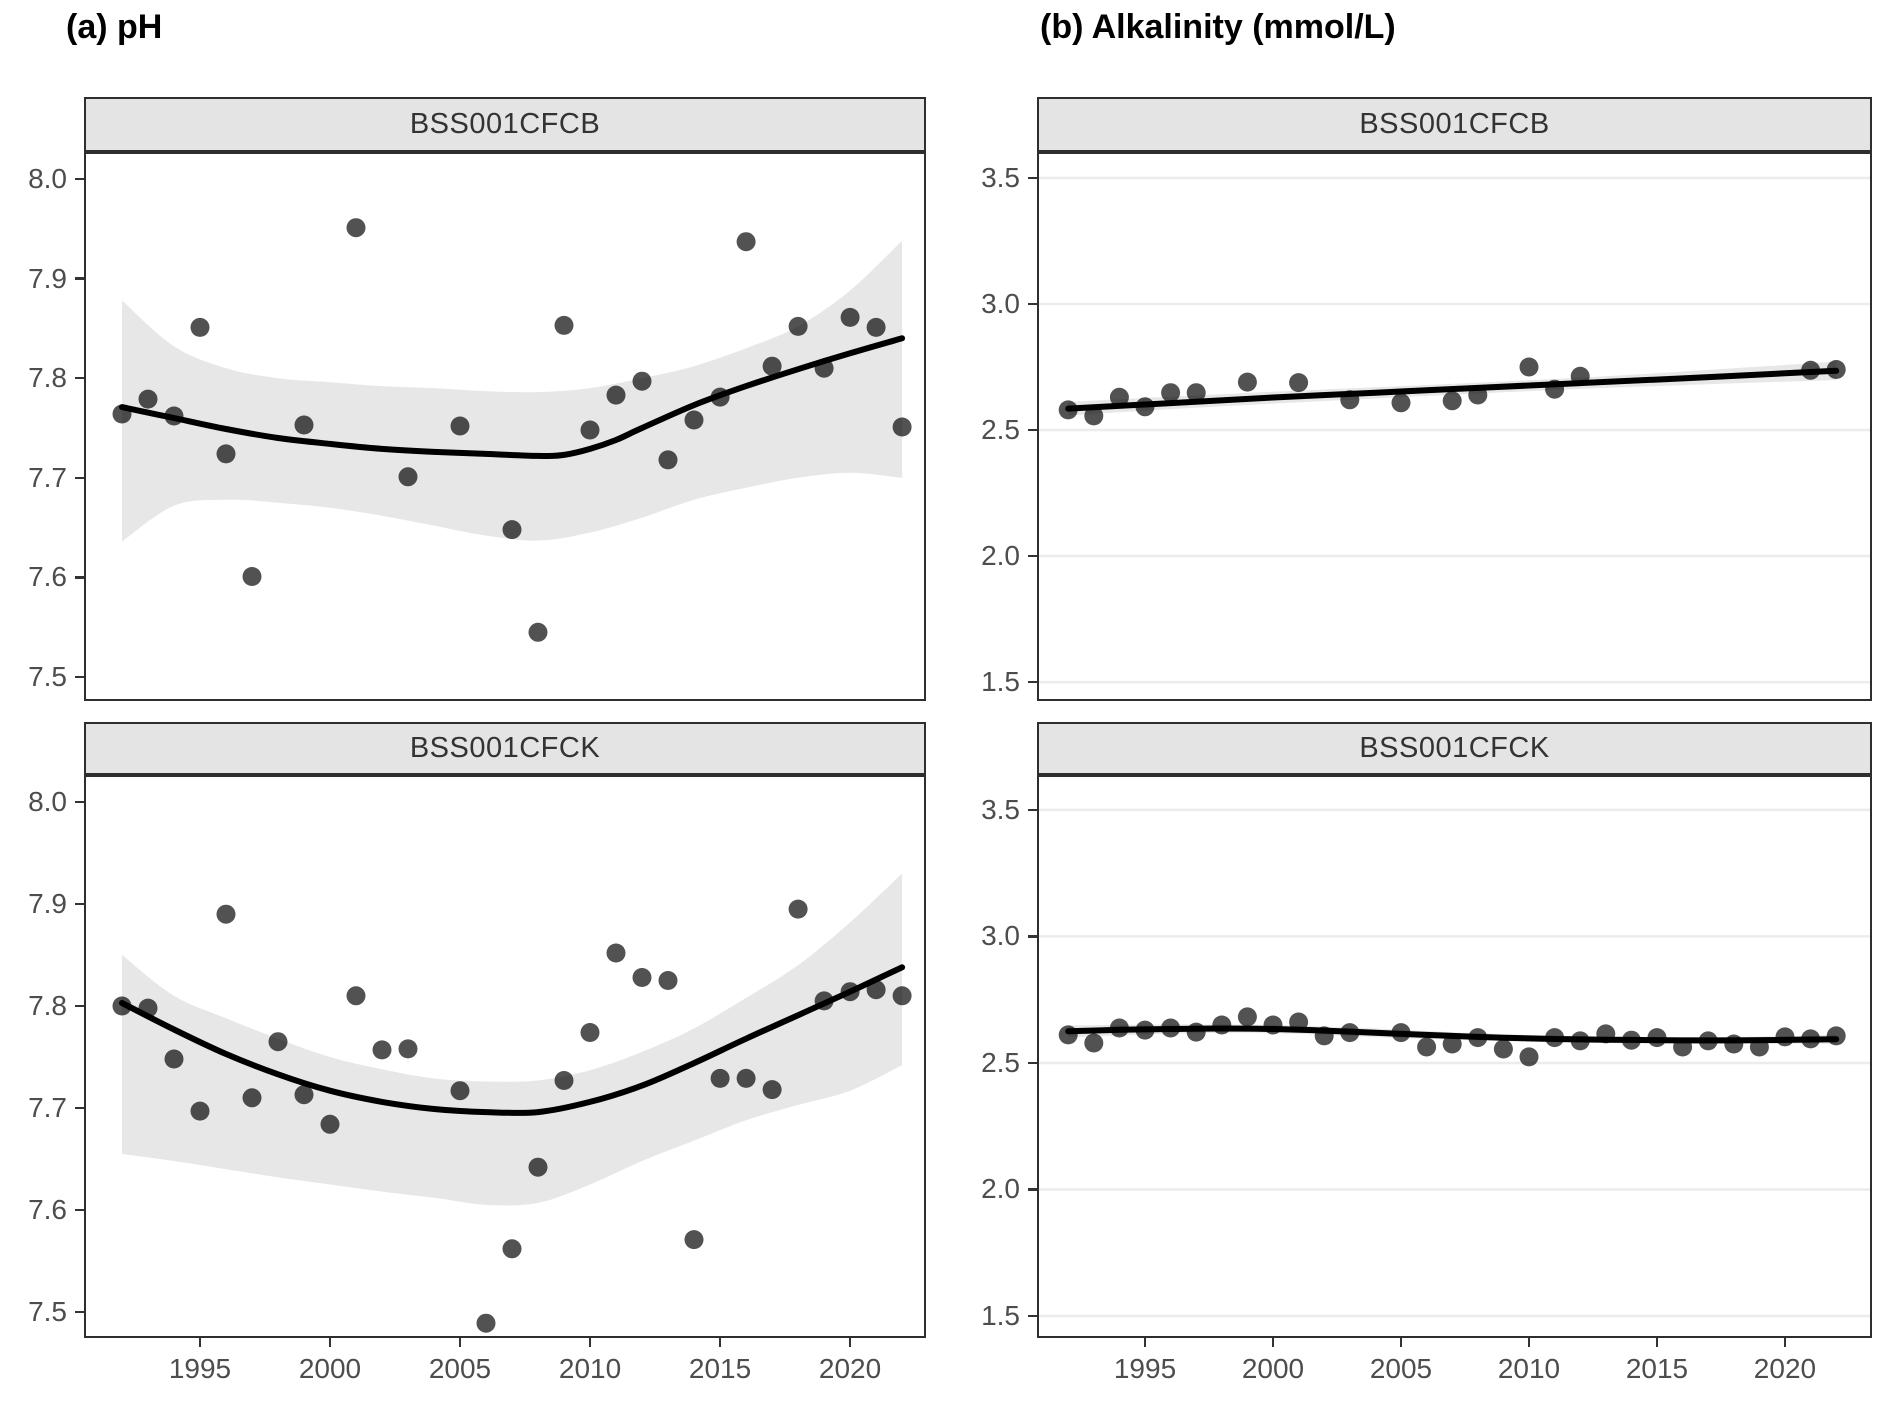  Describe the element at coordinates (47, 477) in the screenshot. I see `y-axis-tick-label: 7.7` at that location.